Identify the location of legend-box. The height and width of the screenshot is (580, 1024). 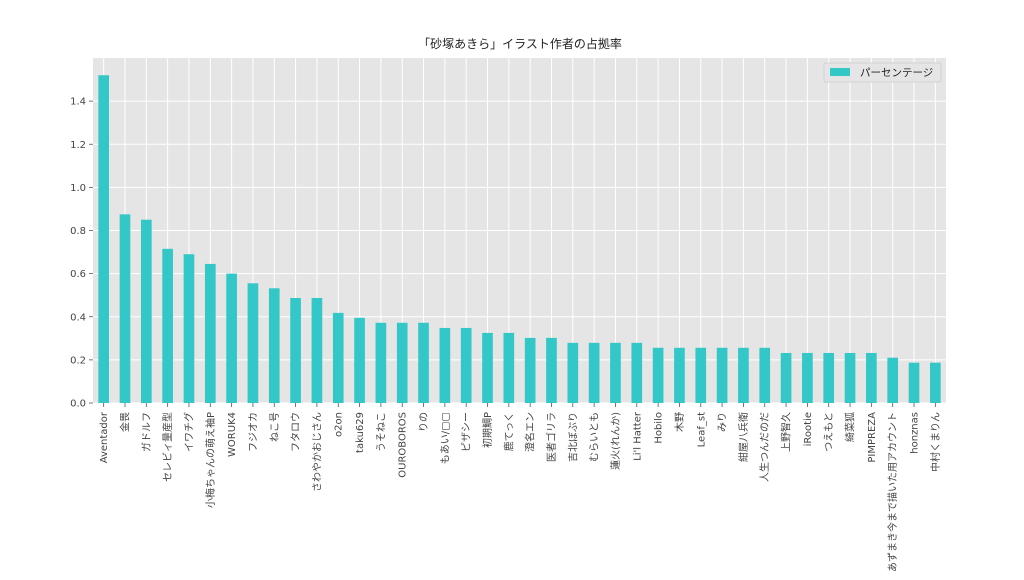
(882, 72).